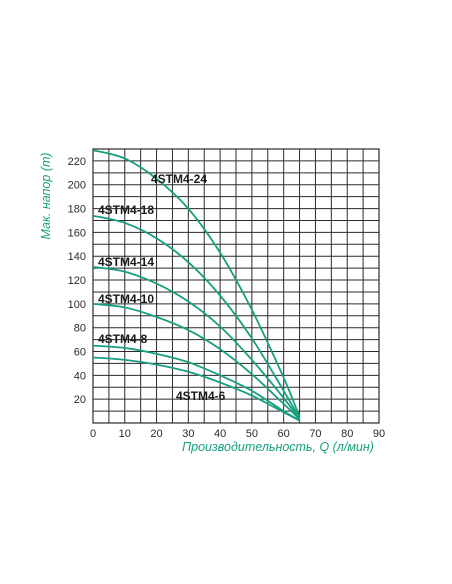 This screenshot has width=452, height=584. I want to click on x-tick-label: 30, so click(188, 434).